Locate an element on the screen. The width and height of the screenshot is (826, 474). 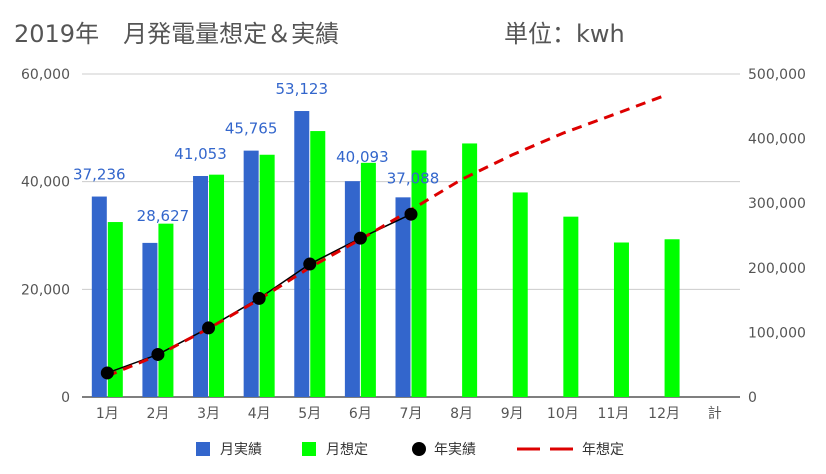
legend-label-annual-actual: 年実績 is located at coordinates (455, 450).